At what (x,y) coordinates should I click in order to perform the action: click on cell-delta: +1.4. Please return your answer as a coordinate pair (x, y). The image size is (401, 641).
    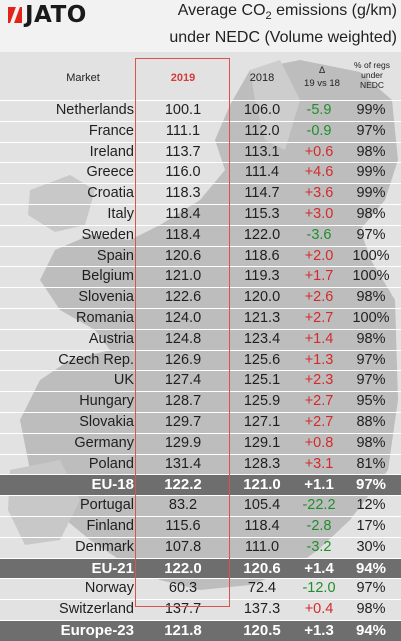
    Looking at the image, I should click on (319, 338).